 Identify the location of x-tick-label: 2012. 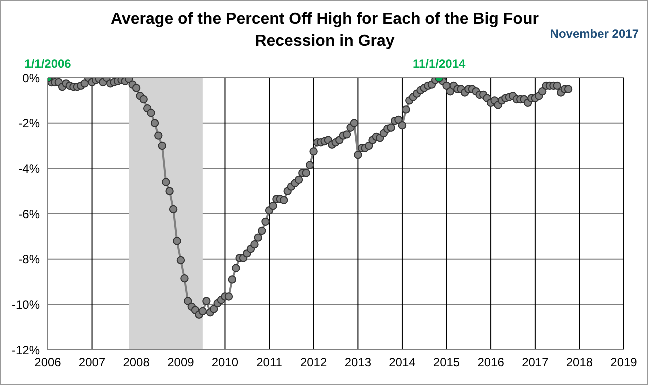
(314, 363).